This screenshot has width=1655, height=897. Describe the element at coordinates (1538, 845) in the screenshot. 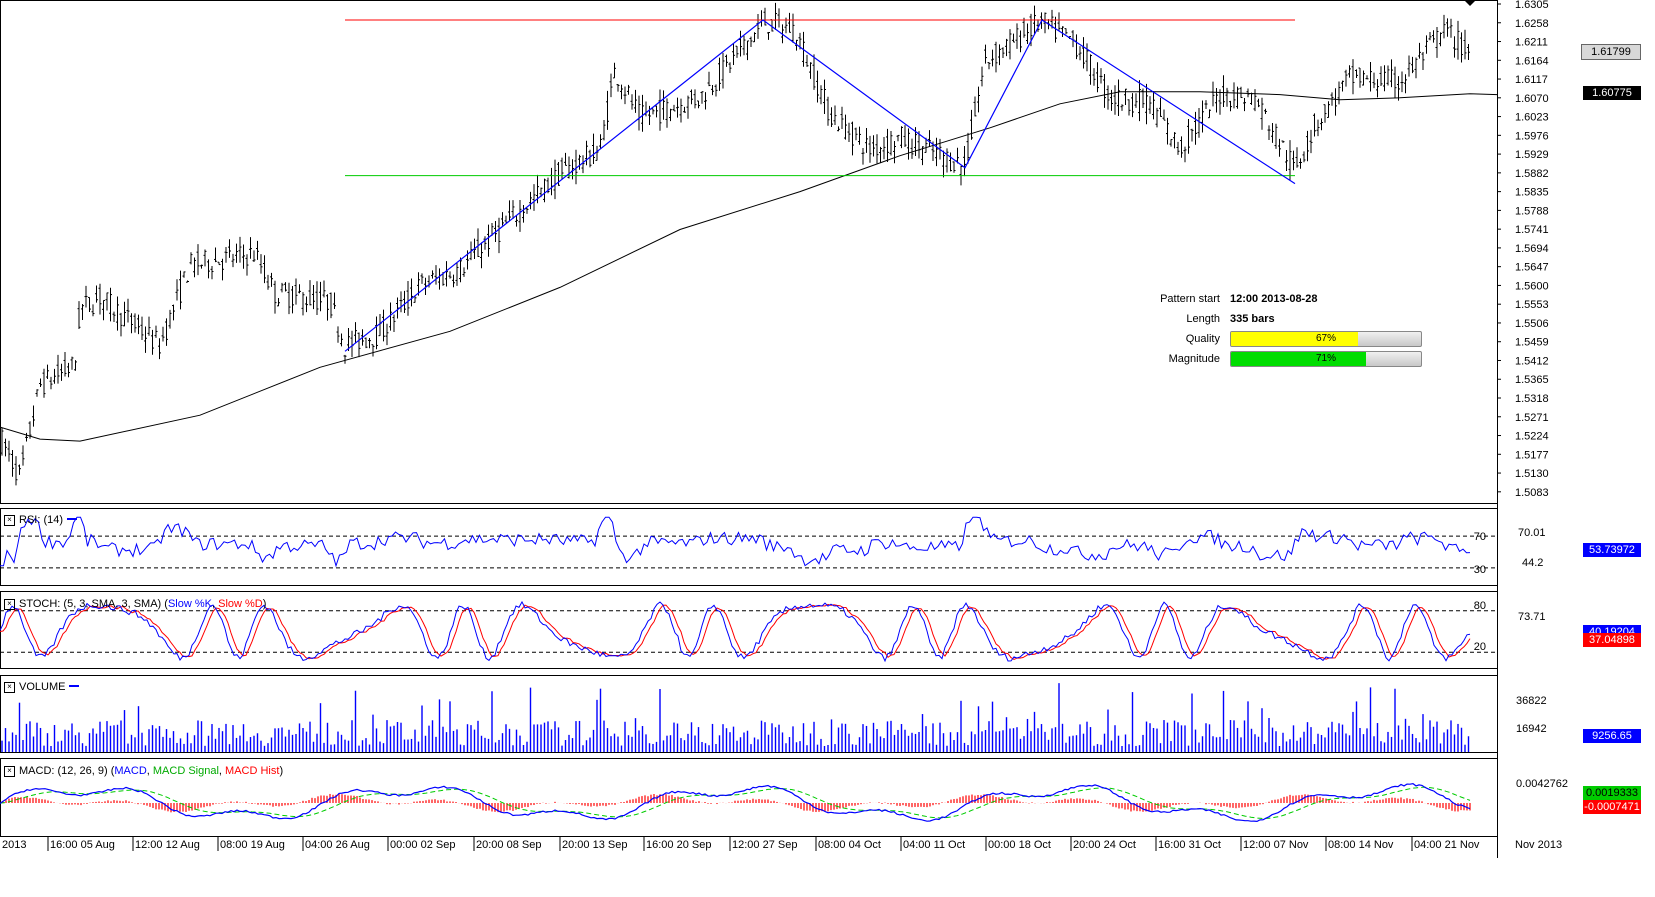

I see `x-axis-label: Nov 2013` at that location.